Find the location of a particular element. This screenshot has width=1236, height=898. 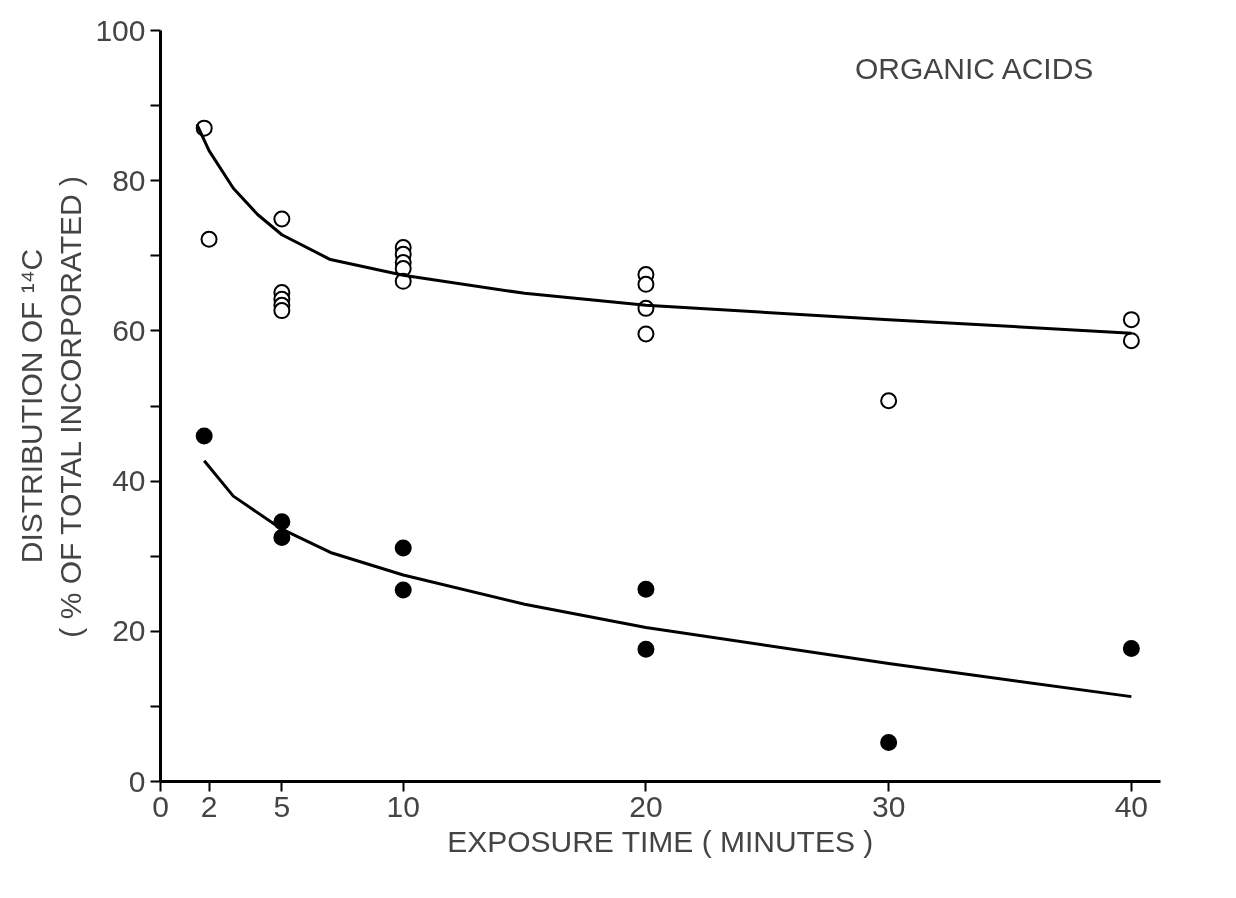

y-tick-label: 20 is located at coordinates (129, 631).